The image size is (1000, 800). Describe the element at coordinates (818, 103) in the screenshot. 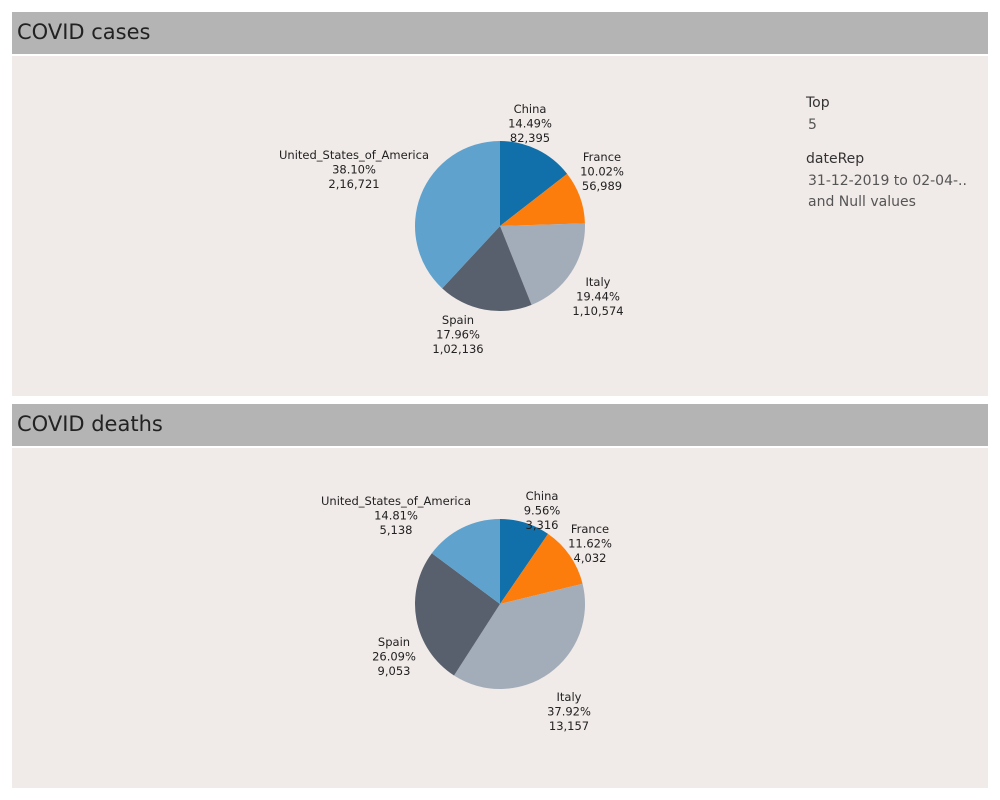

I see `top-filter-title: Top` at that location.